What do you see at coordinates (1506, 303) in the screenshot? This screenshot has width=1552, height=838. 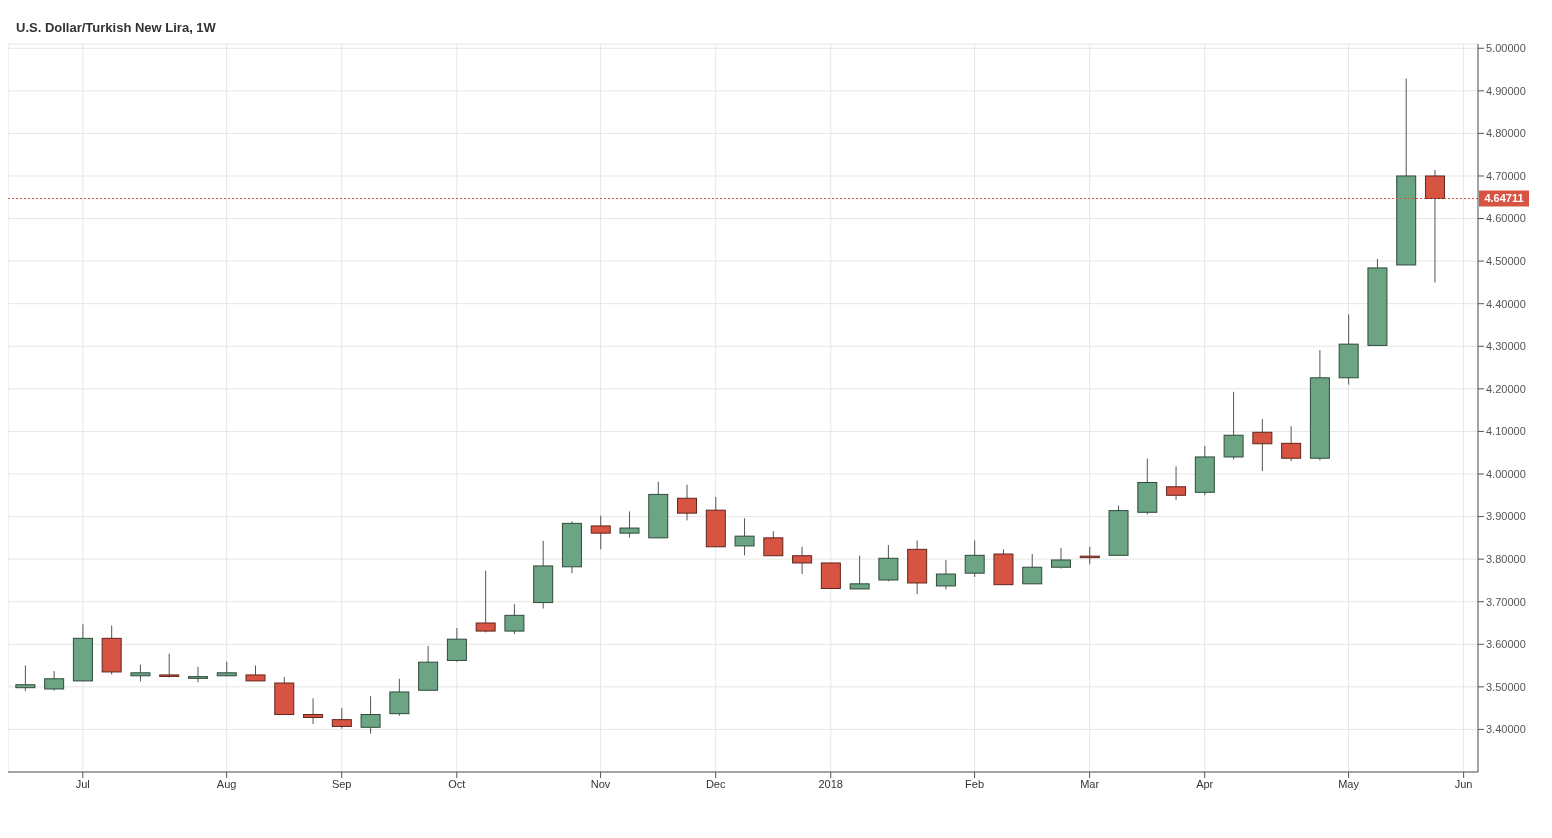 I see `y-tick-label: 4.40000` at bounding box center [1506, 303].